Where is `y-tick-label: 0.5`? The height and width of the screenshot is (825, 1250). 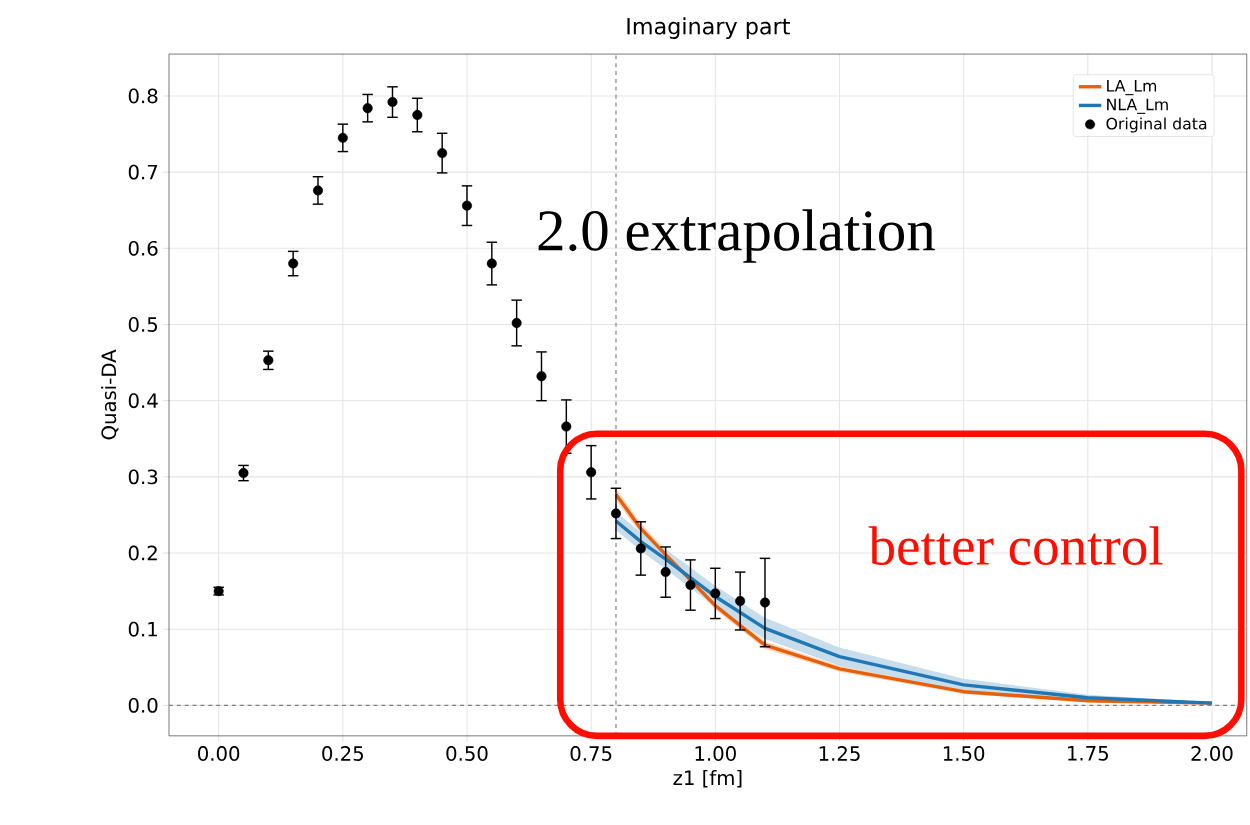 y-tick-label: 0.5 is located at coordinates (143, 324).